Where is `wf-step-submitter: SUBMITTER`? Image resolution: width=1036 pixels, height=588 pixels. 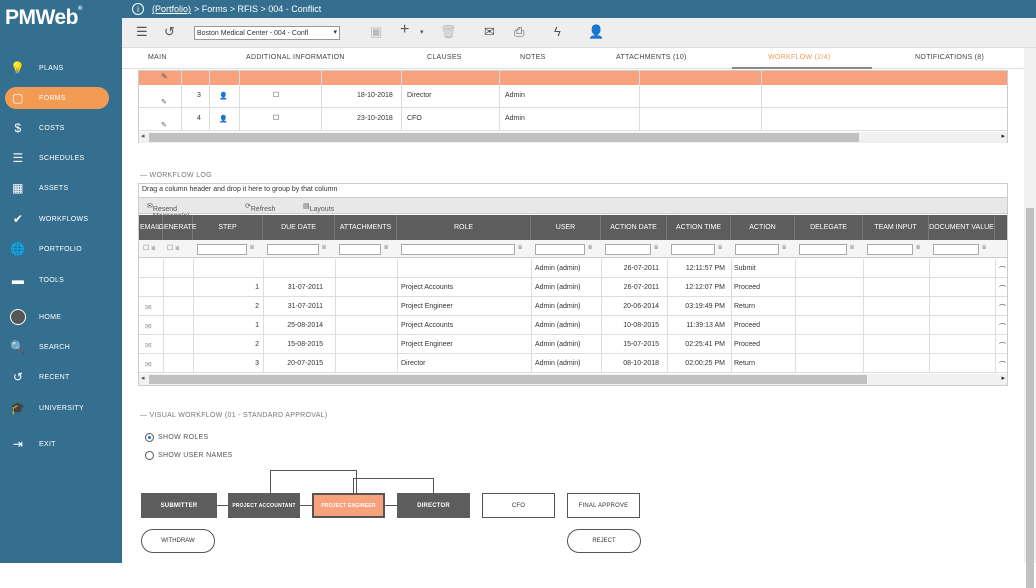
wf-step-submitter: SUBMITTER is located at coordinates (179, 505).